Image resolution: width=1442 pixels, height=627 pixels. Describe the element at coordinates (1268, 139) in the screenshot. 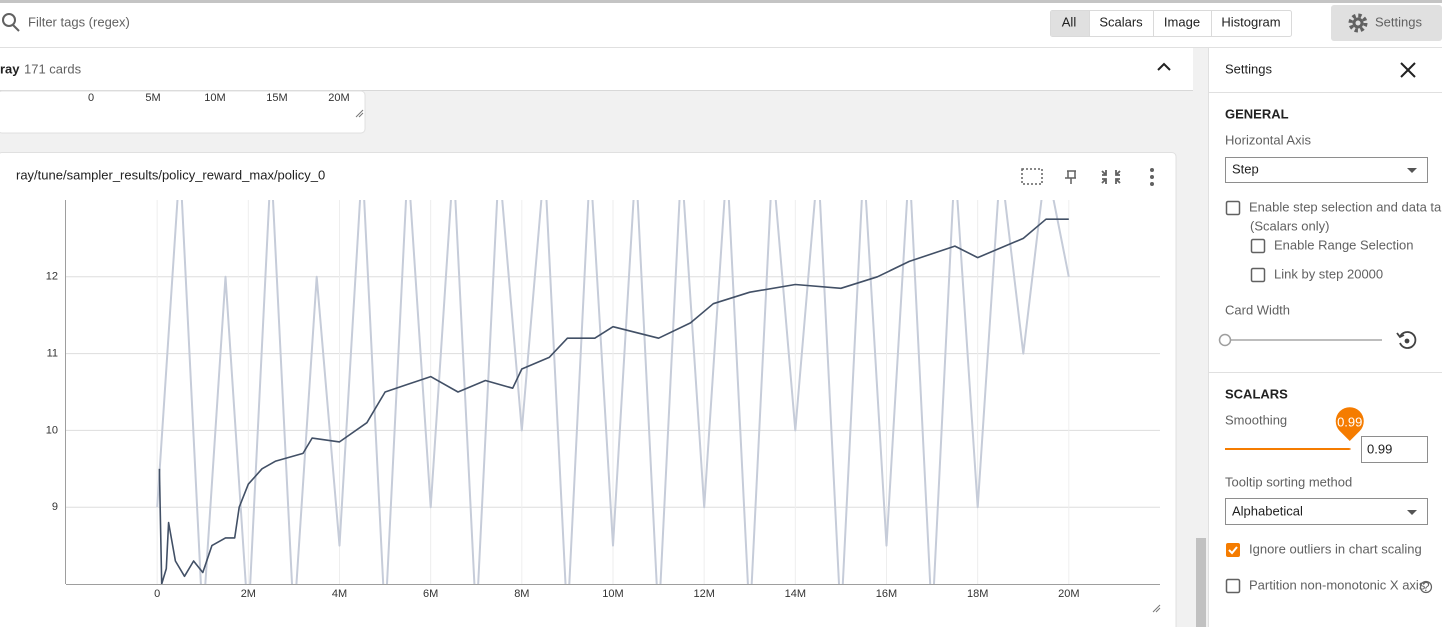

I see `field-label: Horizontal Axis` at that location.